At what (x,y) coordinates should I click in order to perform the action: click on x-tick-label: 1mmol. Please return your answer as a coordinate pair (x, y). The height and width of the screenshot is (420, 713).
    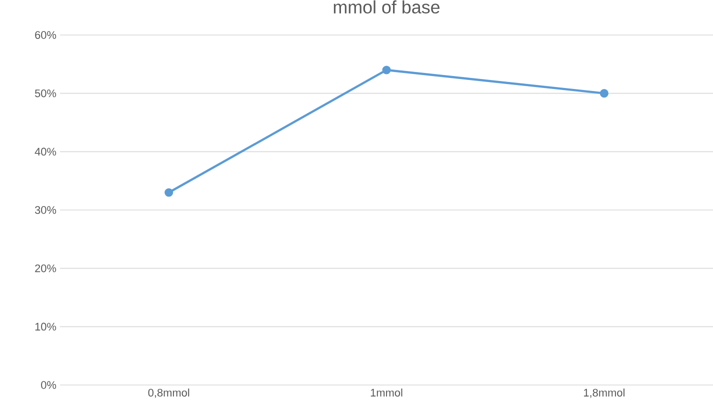
    Looking at the image, I should click on (386, 392).